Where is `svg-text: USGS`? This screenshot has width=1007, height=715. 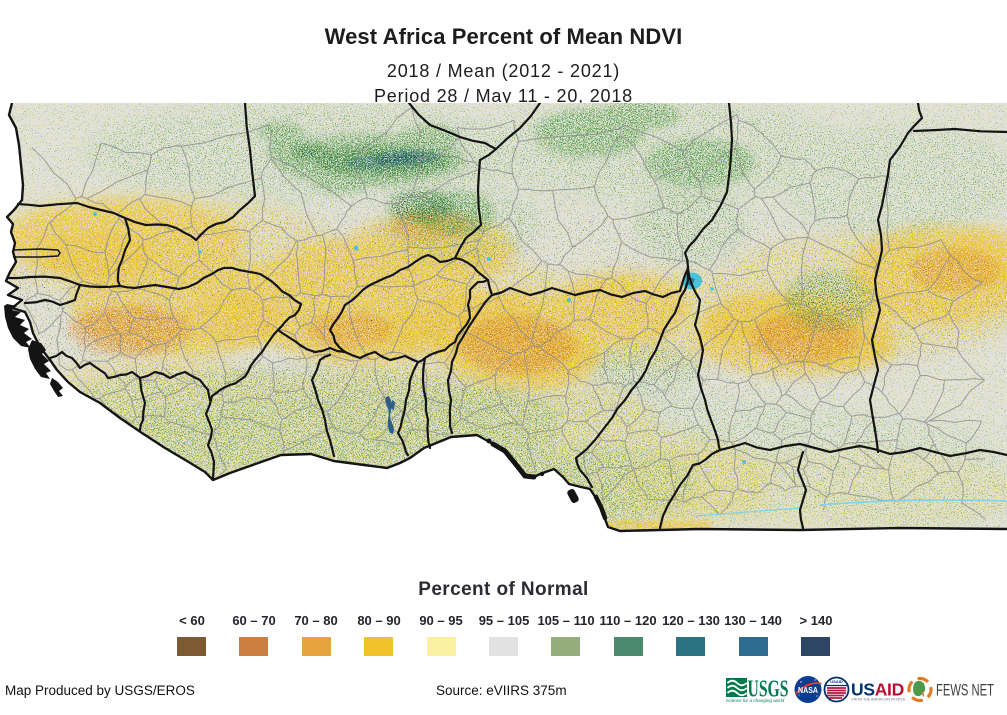
svg-text: USGS is located at coordinates (768, 690).